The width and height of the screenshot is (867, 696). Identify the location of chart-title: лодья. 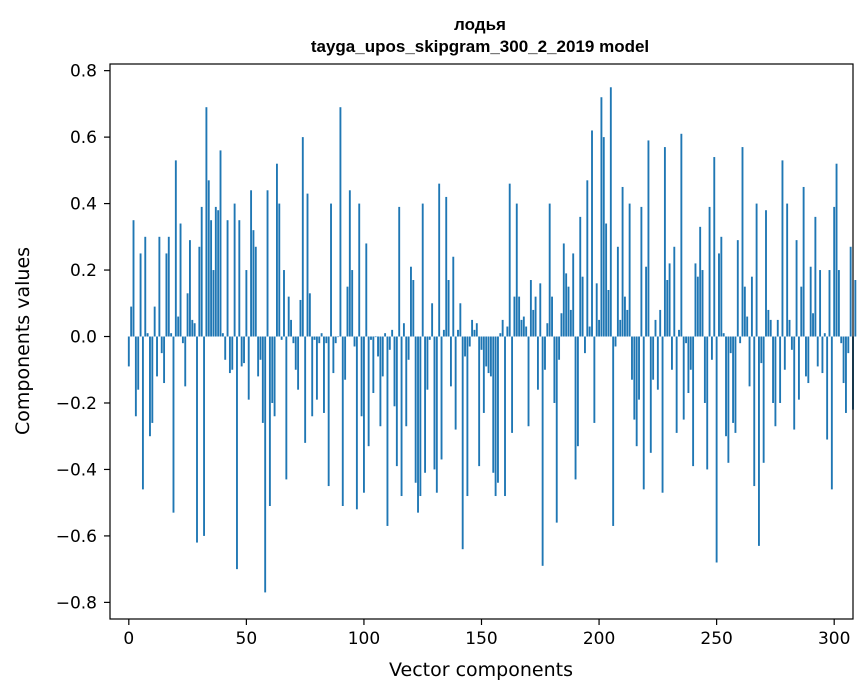
(480, 24).